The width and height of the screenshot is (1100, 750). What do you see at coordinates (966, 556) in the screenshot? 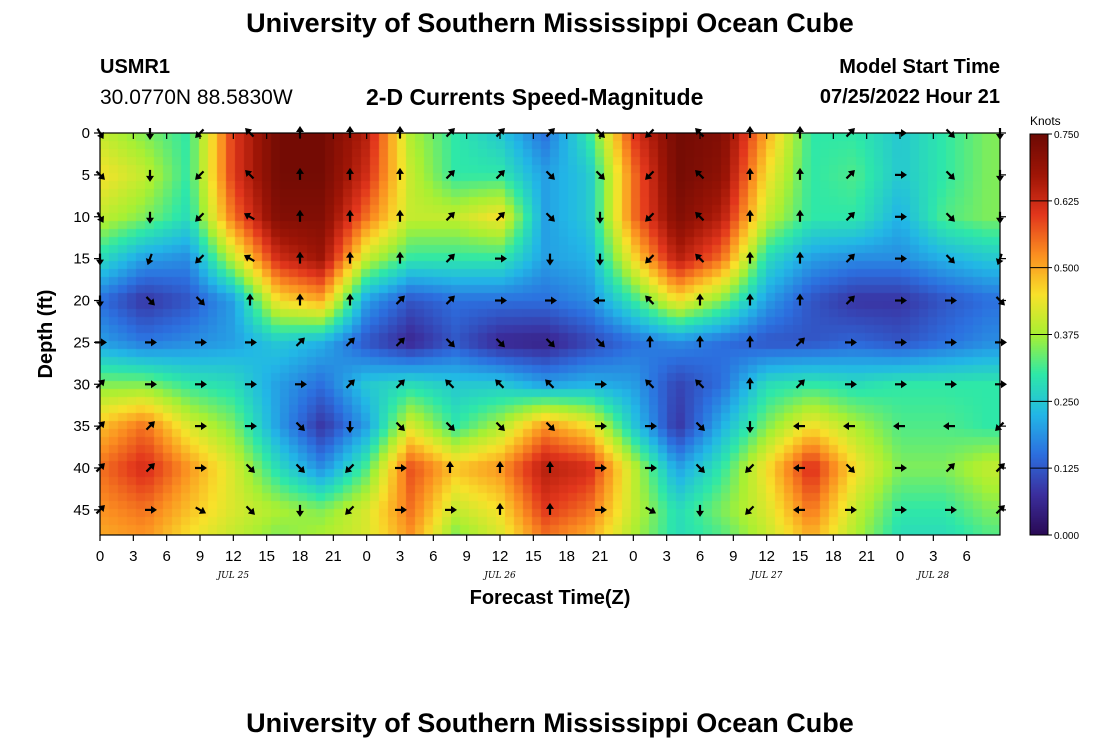
I see `x-tick-label: 6` at bounding box center [966, 556].